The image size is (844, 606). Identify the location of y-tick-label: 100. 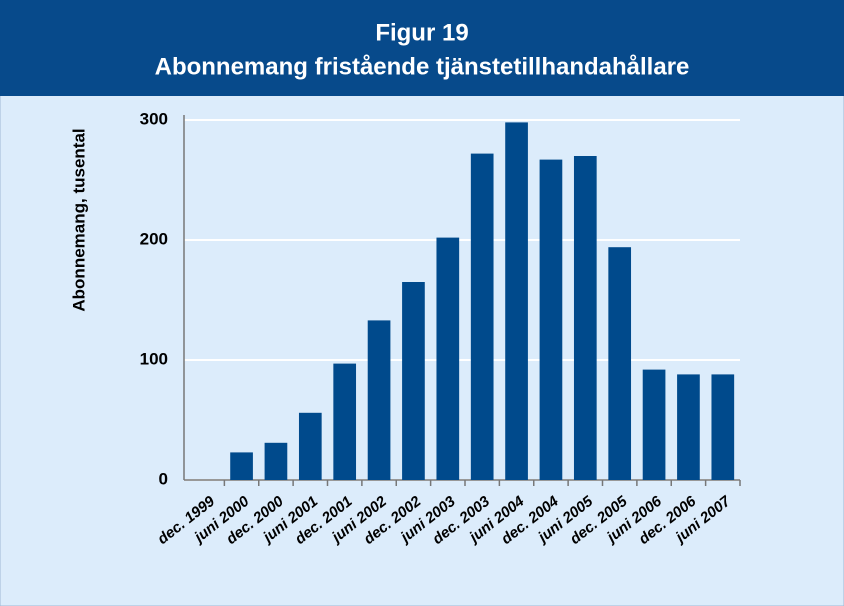
(154, 358).